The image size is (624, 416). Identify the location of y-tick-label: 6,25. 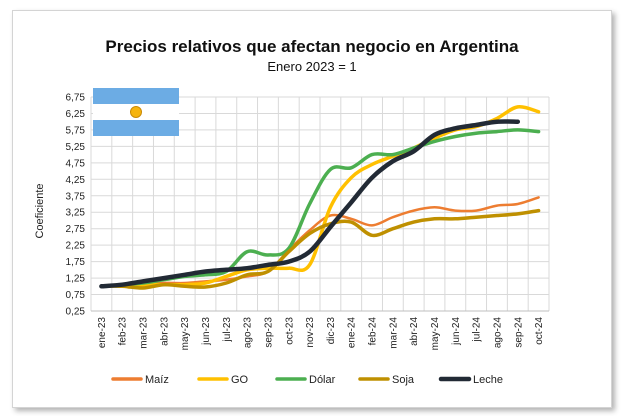
(76, 114).